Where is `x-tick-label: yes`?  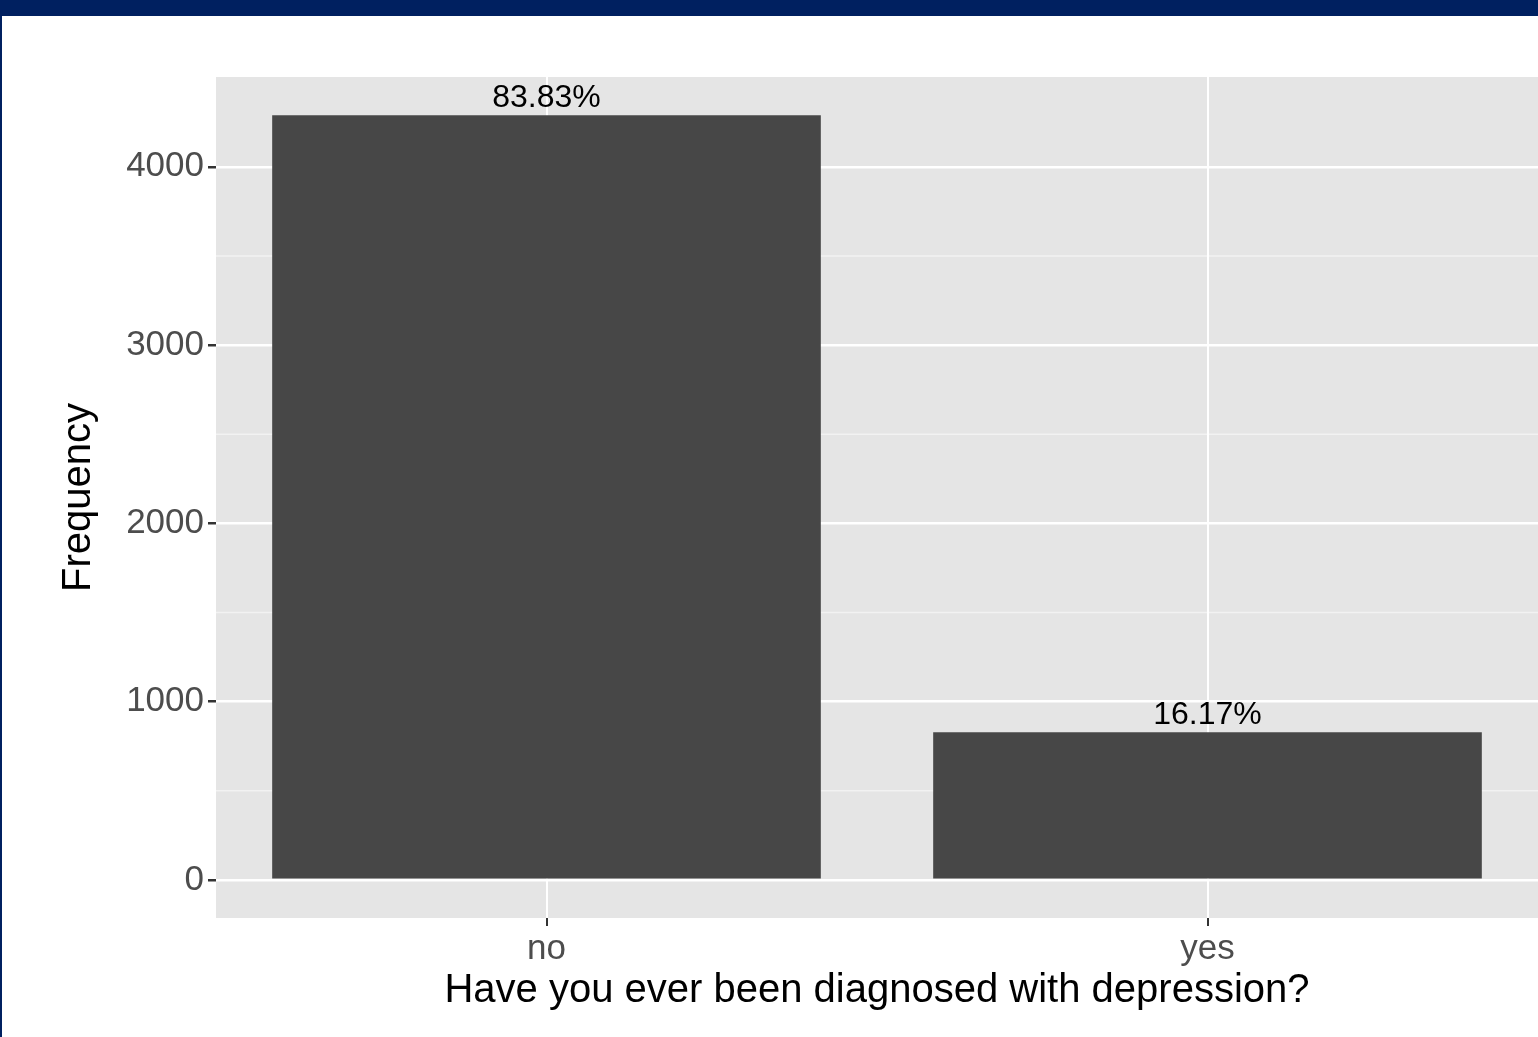
x-tick-label: yes is located at coordinates (1207, 946).